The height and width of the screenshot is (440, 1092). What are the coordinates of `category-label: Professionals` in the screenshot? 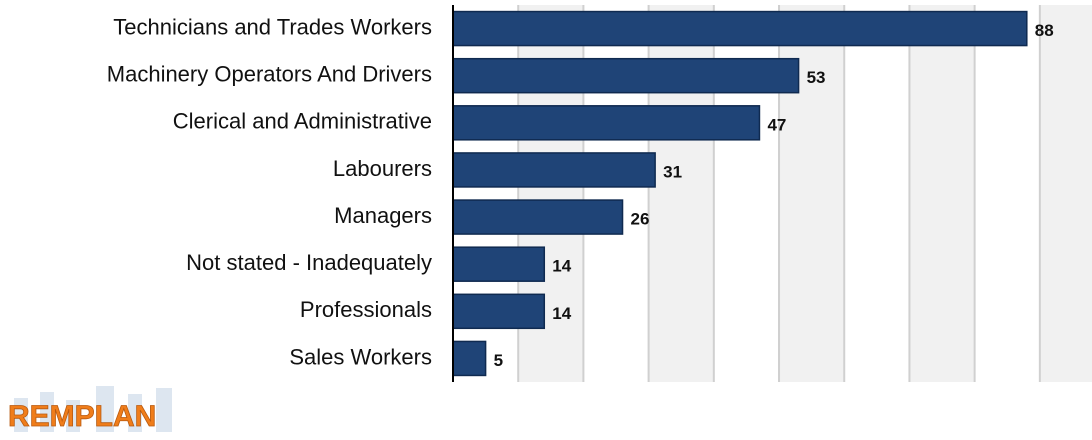 It's located at (366, 309).